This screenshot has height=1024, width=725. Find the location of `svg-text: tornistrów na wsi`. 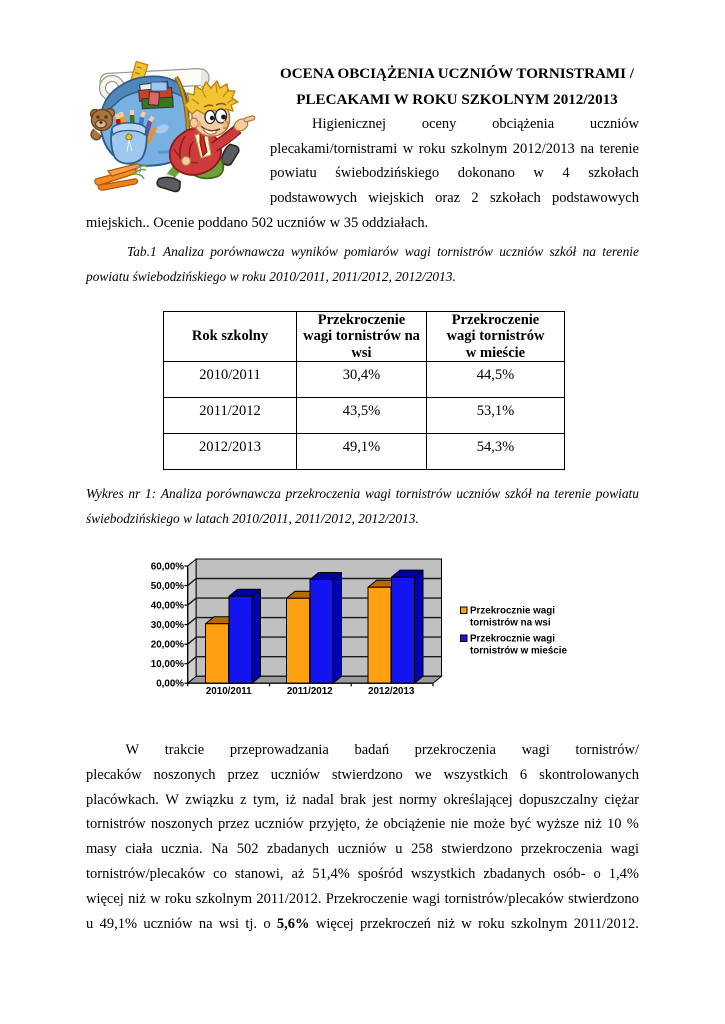

svg-text: tornistrów na wsi is located at coordinates (510, 623).